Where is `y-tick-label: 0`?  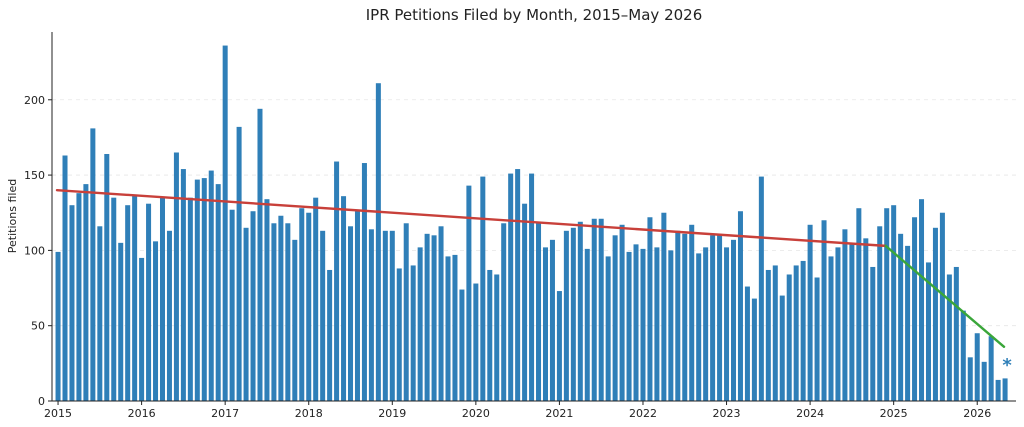 y-tick-label: 0 is located at coordinates (41, 401).